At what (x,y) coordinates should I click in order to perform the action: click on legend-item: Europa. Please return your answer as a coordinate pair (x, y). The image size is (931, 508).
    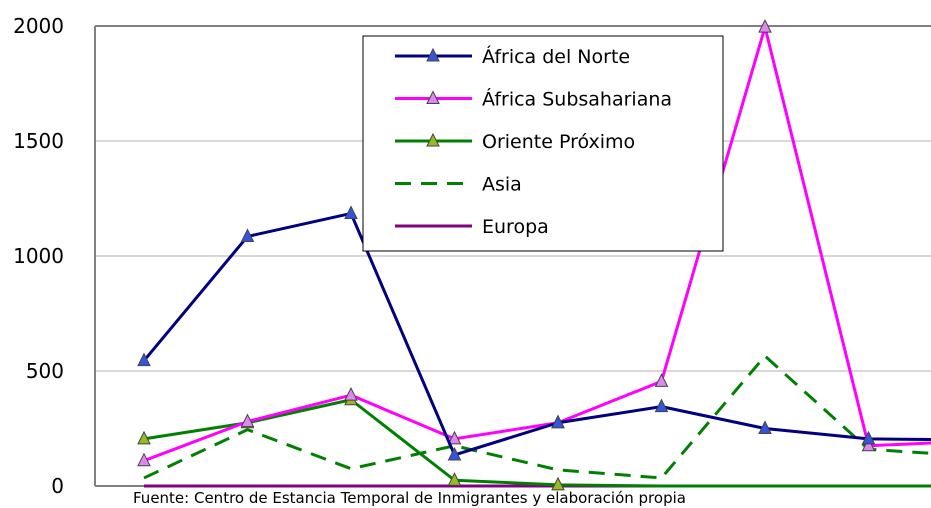
    Looking at the image, I should click on (472, 227).